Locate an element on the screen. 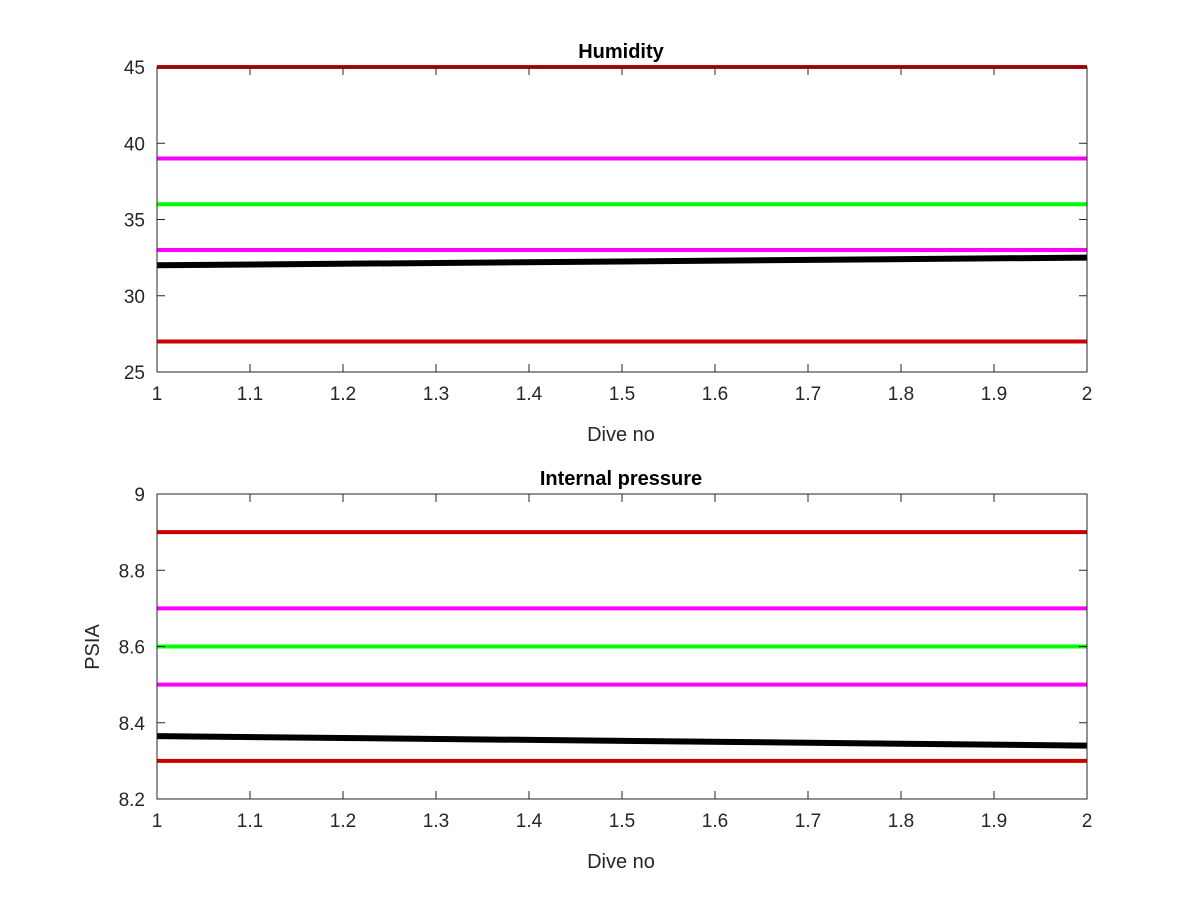  y-tick-label: 45 is located at coordinates (134, 68).